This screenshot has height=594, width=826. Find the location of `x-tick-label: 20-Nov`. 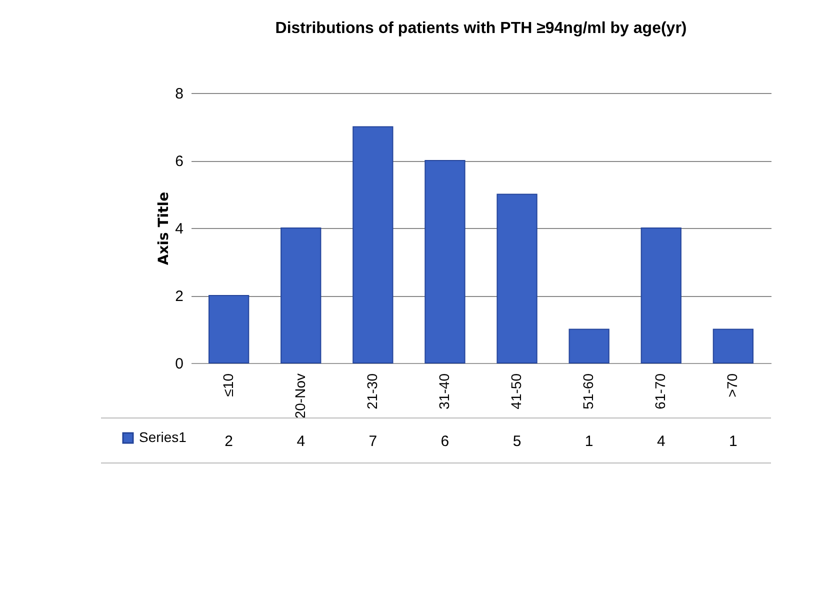

x-tick-label: 20-Nov is located at coordinates (300, 396).